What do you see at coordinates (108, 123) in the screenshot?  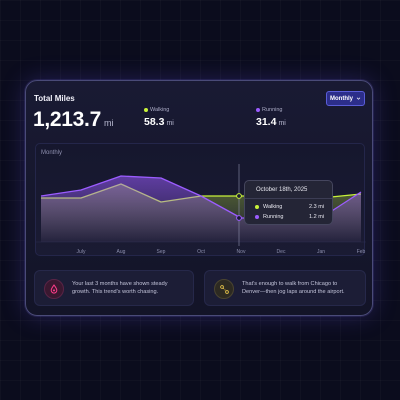 I see `total-miles-unit: mi` at bounding box center [108, 123].